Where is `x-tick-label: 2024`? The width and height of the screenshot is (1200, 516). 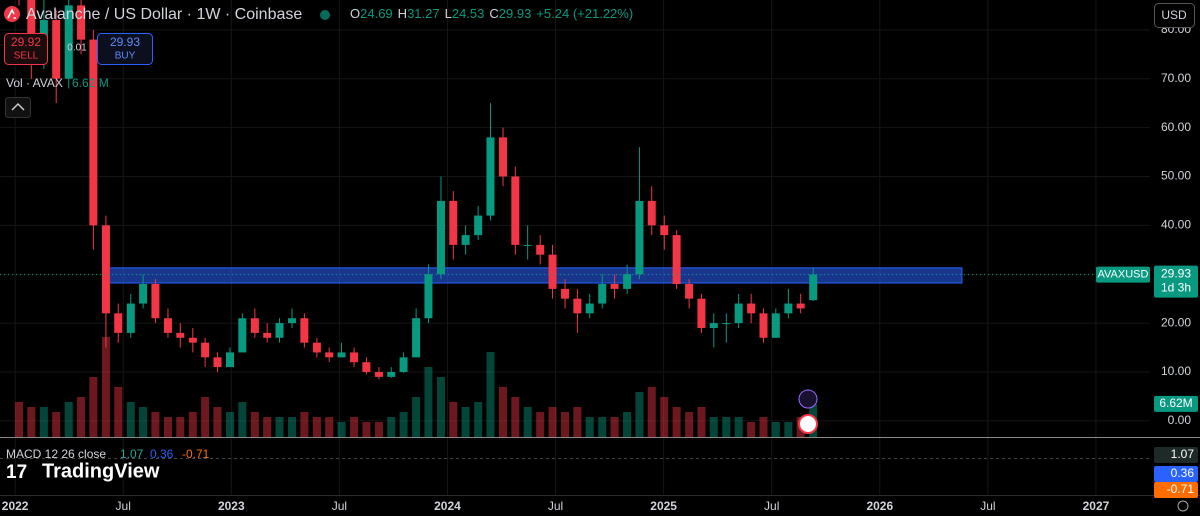
x-tick-label: 2024 is located at coordinates (447, 506).